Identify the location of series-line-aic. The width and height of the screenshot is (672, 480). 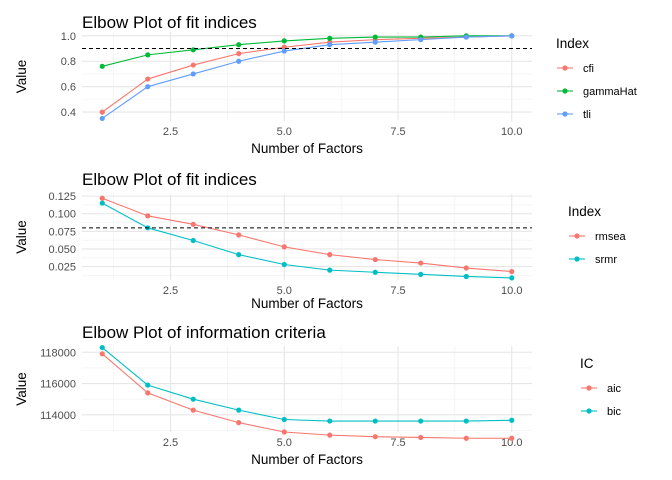
(306, 396).